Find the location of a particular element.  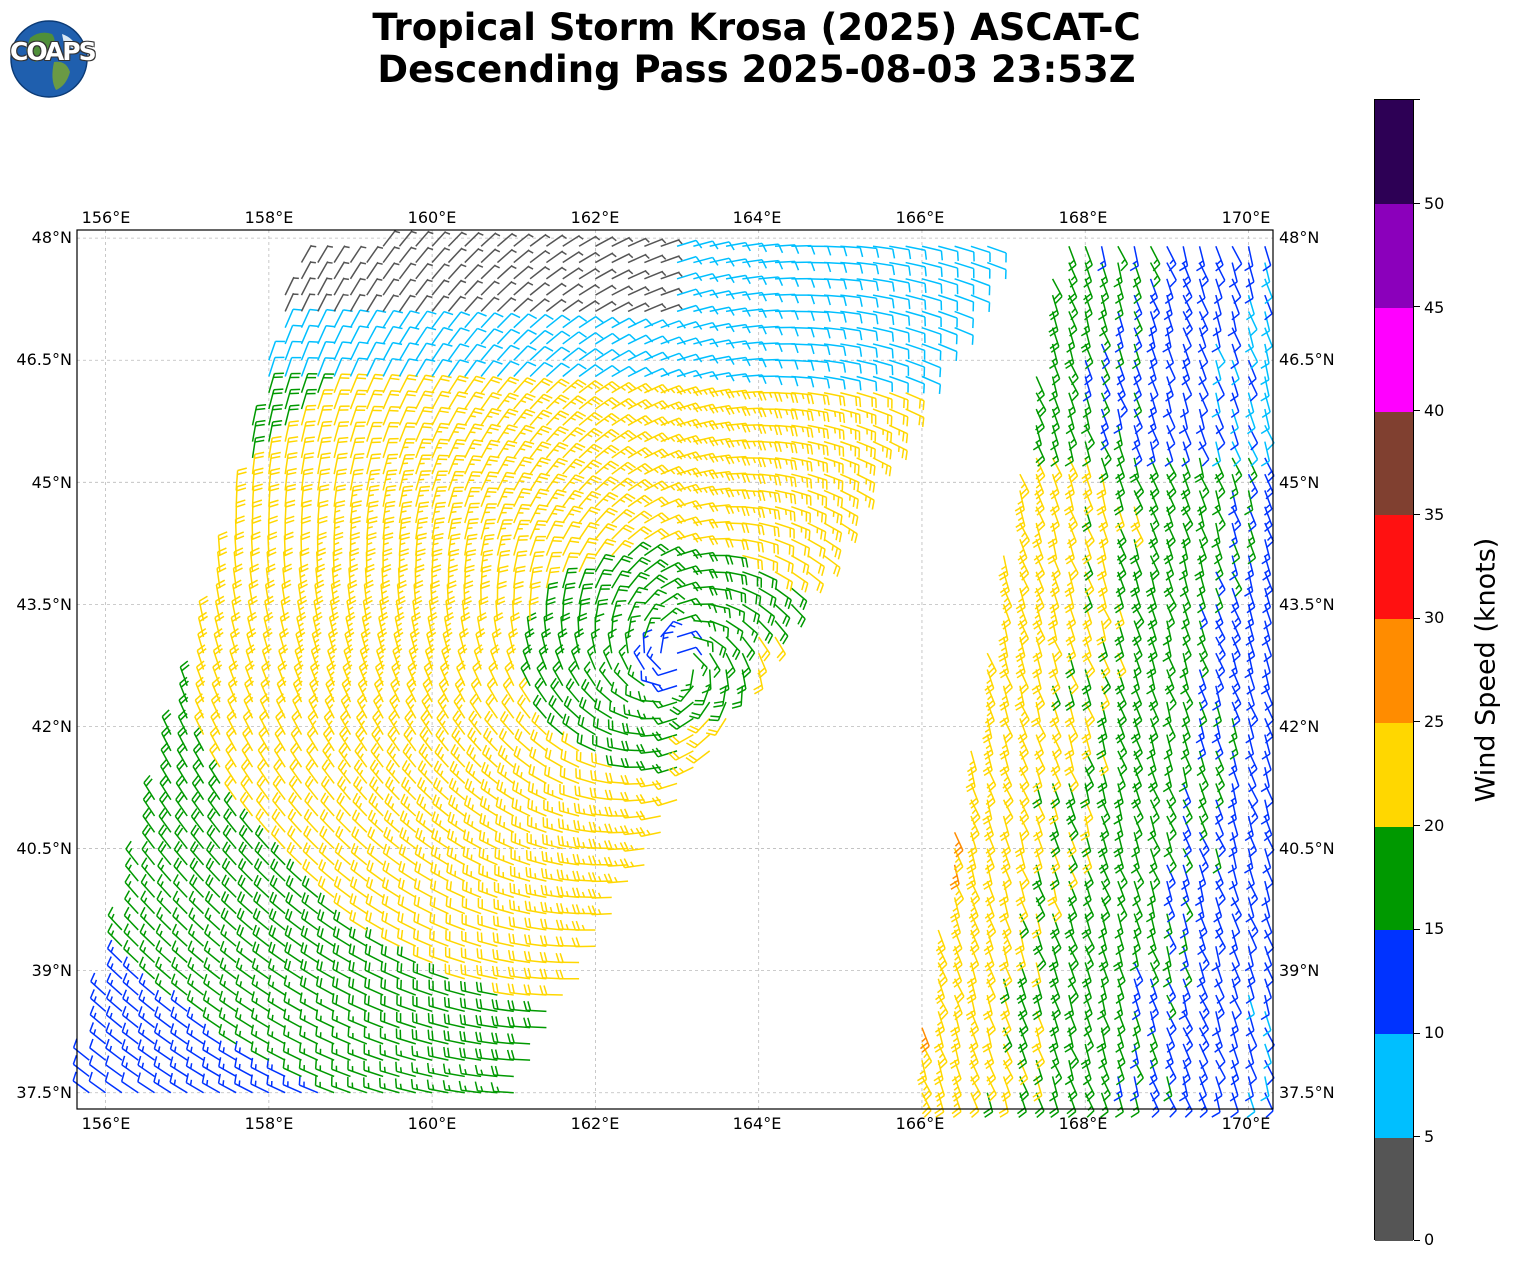

chart-title-line1: Tropical Storm Krosa (2025) ASCAT-C is located at coordinates (756, 27).